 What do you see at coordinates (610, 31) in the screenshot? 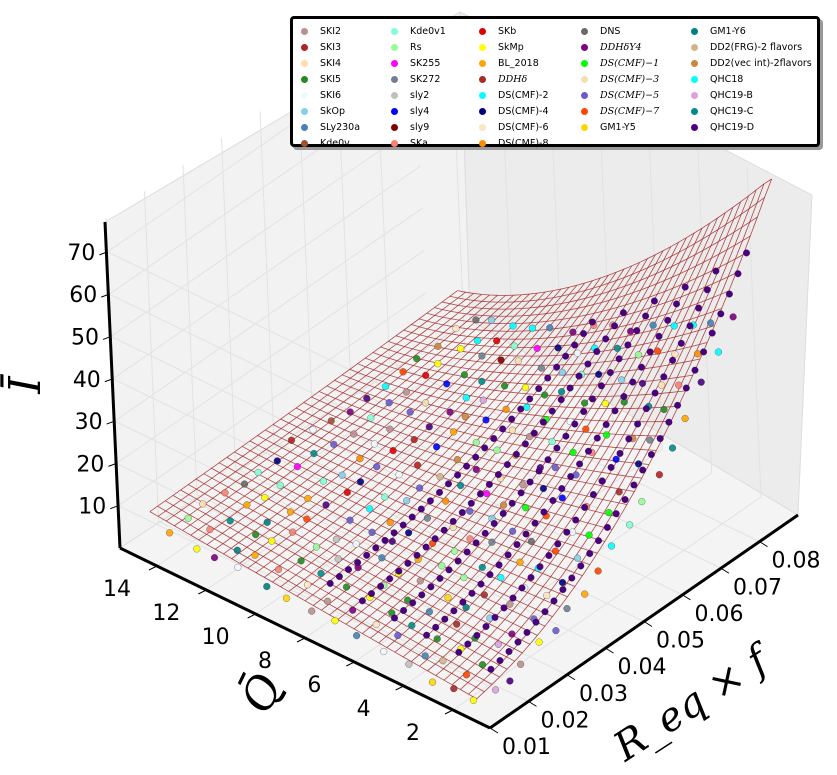
I see `legend-label: DNS` at bounding box center [610, 31].